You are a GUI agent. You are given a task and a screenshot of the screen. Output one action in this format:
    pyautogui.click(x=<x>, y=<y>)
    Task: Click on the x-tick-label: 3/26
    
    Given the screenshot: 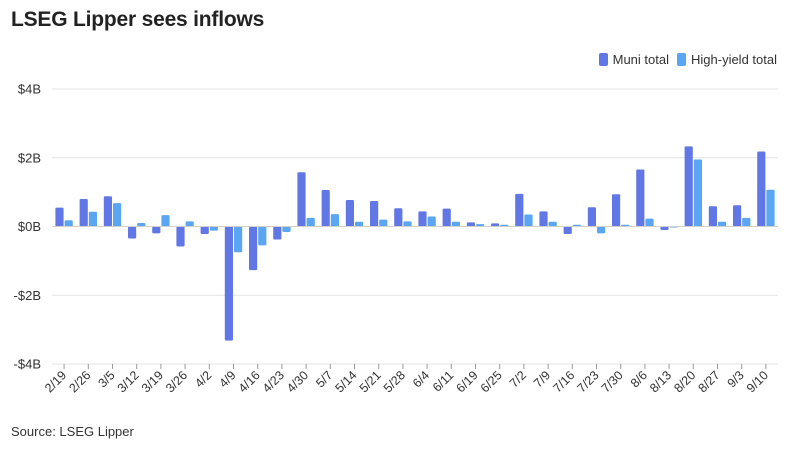 What is the action you would take?
    pyautogui.click(x=176, y=381)
    